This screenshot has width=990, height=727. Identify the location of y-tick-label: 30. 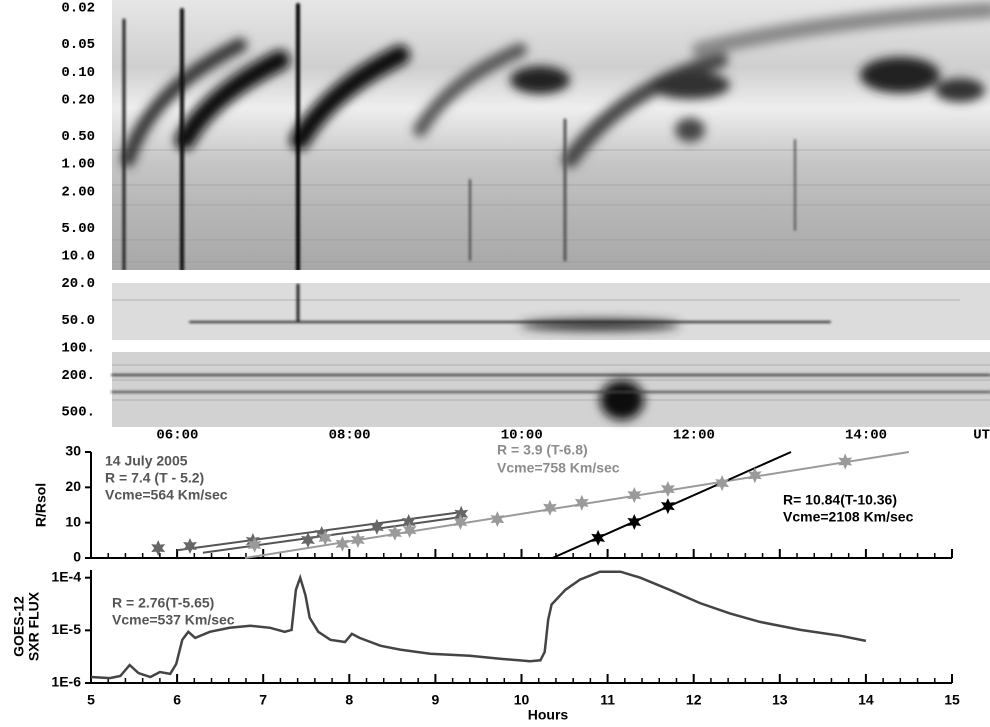
(73, 451).